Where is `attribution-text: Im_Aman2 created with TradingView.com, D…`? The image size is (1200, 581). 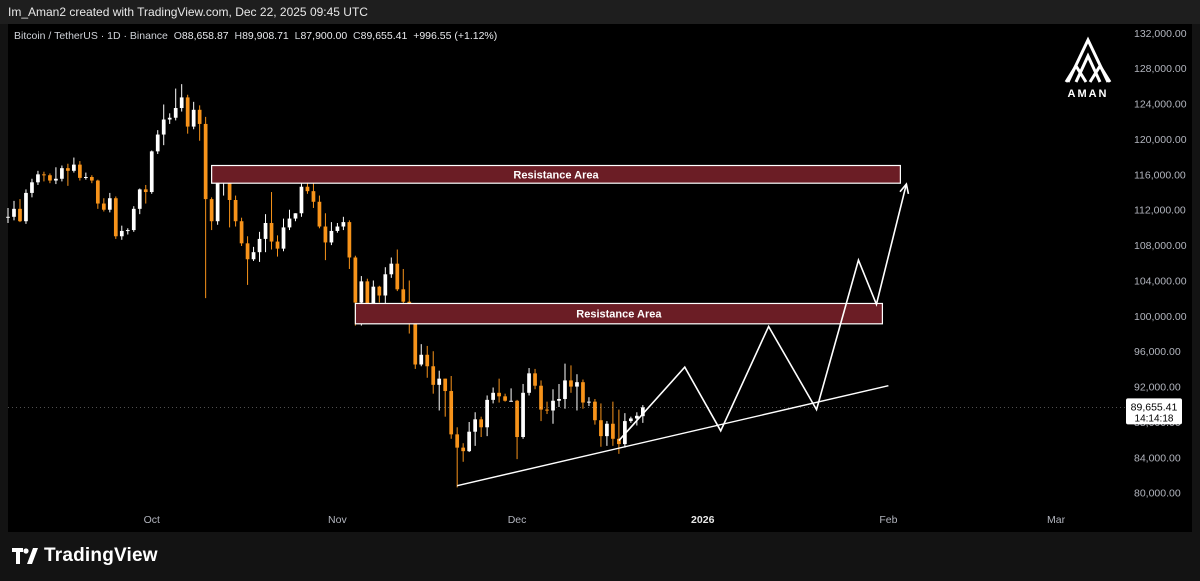 attribution-text: Im_Aman2 created with TradingView.com, D… is located at coordinates (188, 12).